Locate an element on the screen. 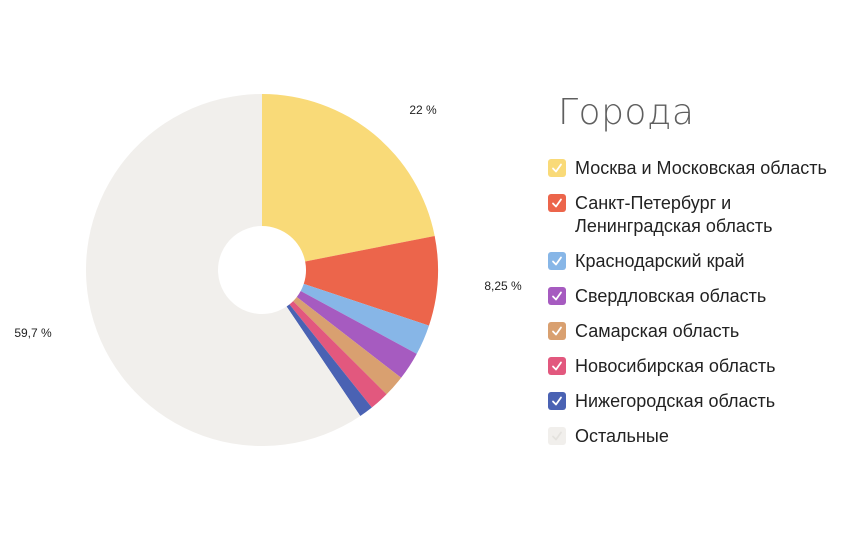  legend-item: Краснодарский край is located at coordinates (698, 261).